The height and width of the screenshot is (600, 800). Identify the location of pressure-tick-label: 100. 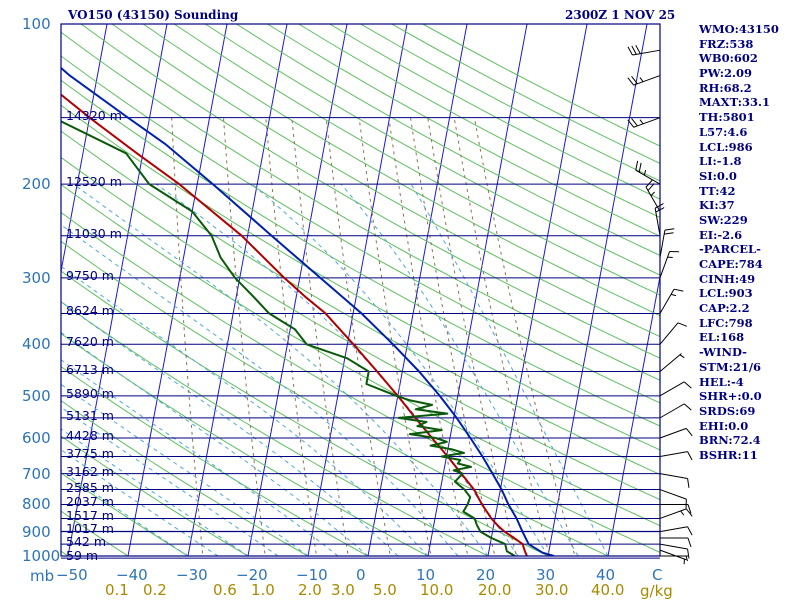
(36, 24).